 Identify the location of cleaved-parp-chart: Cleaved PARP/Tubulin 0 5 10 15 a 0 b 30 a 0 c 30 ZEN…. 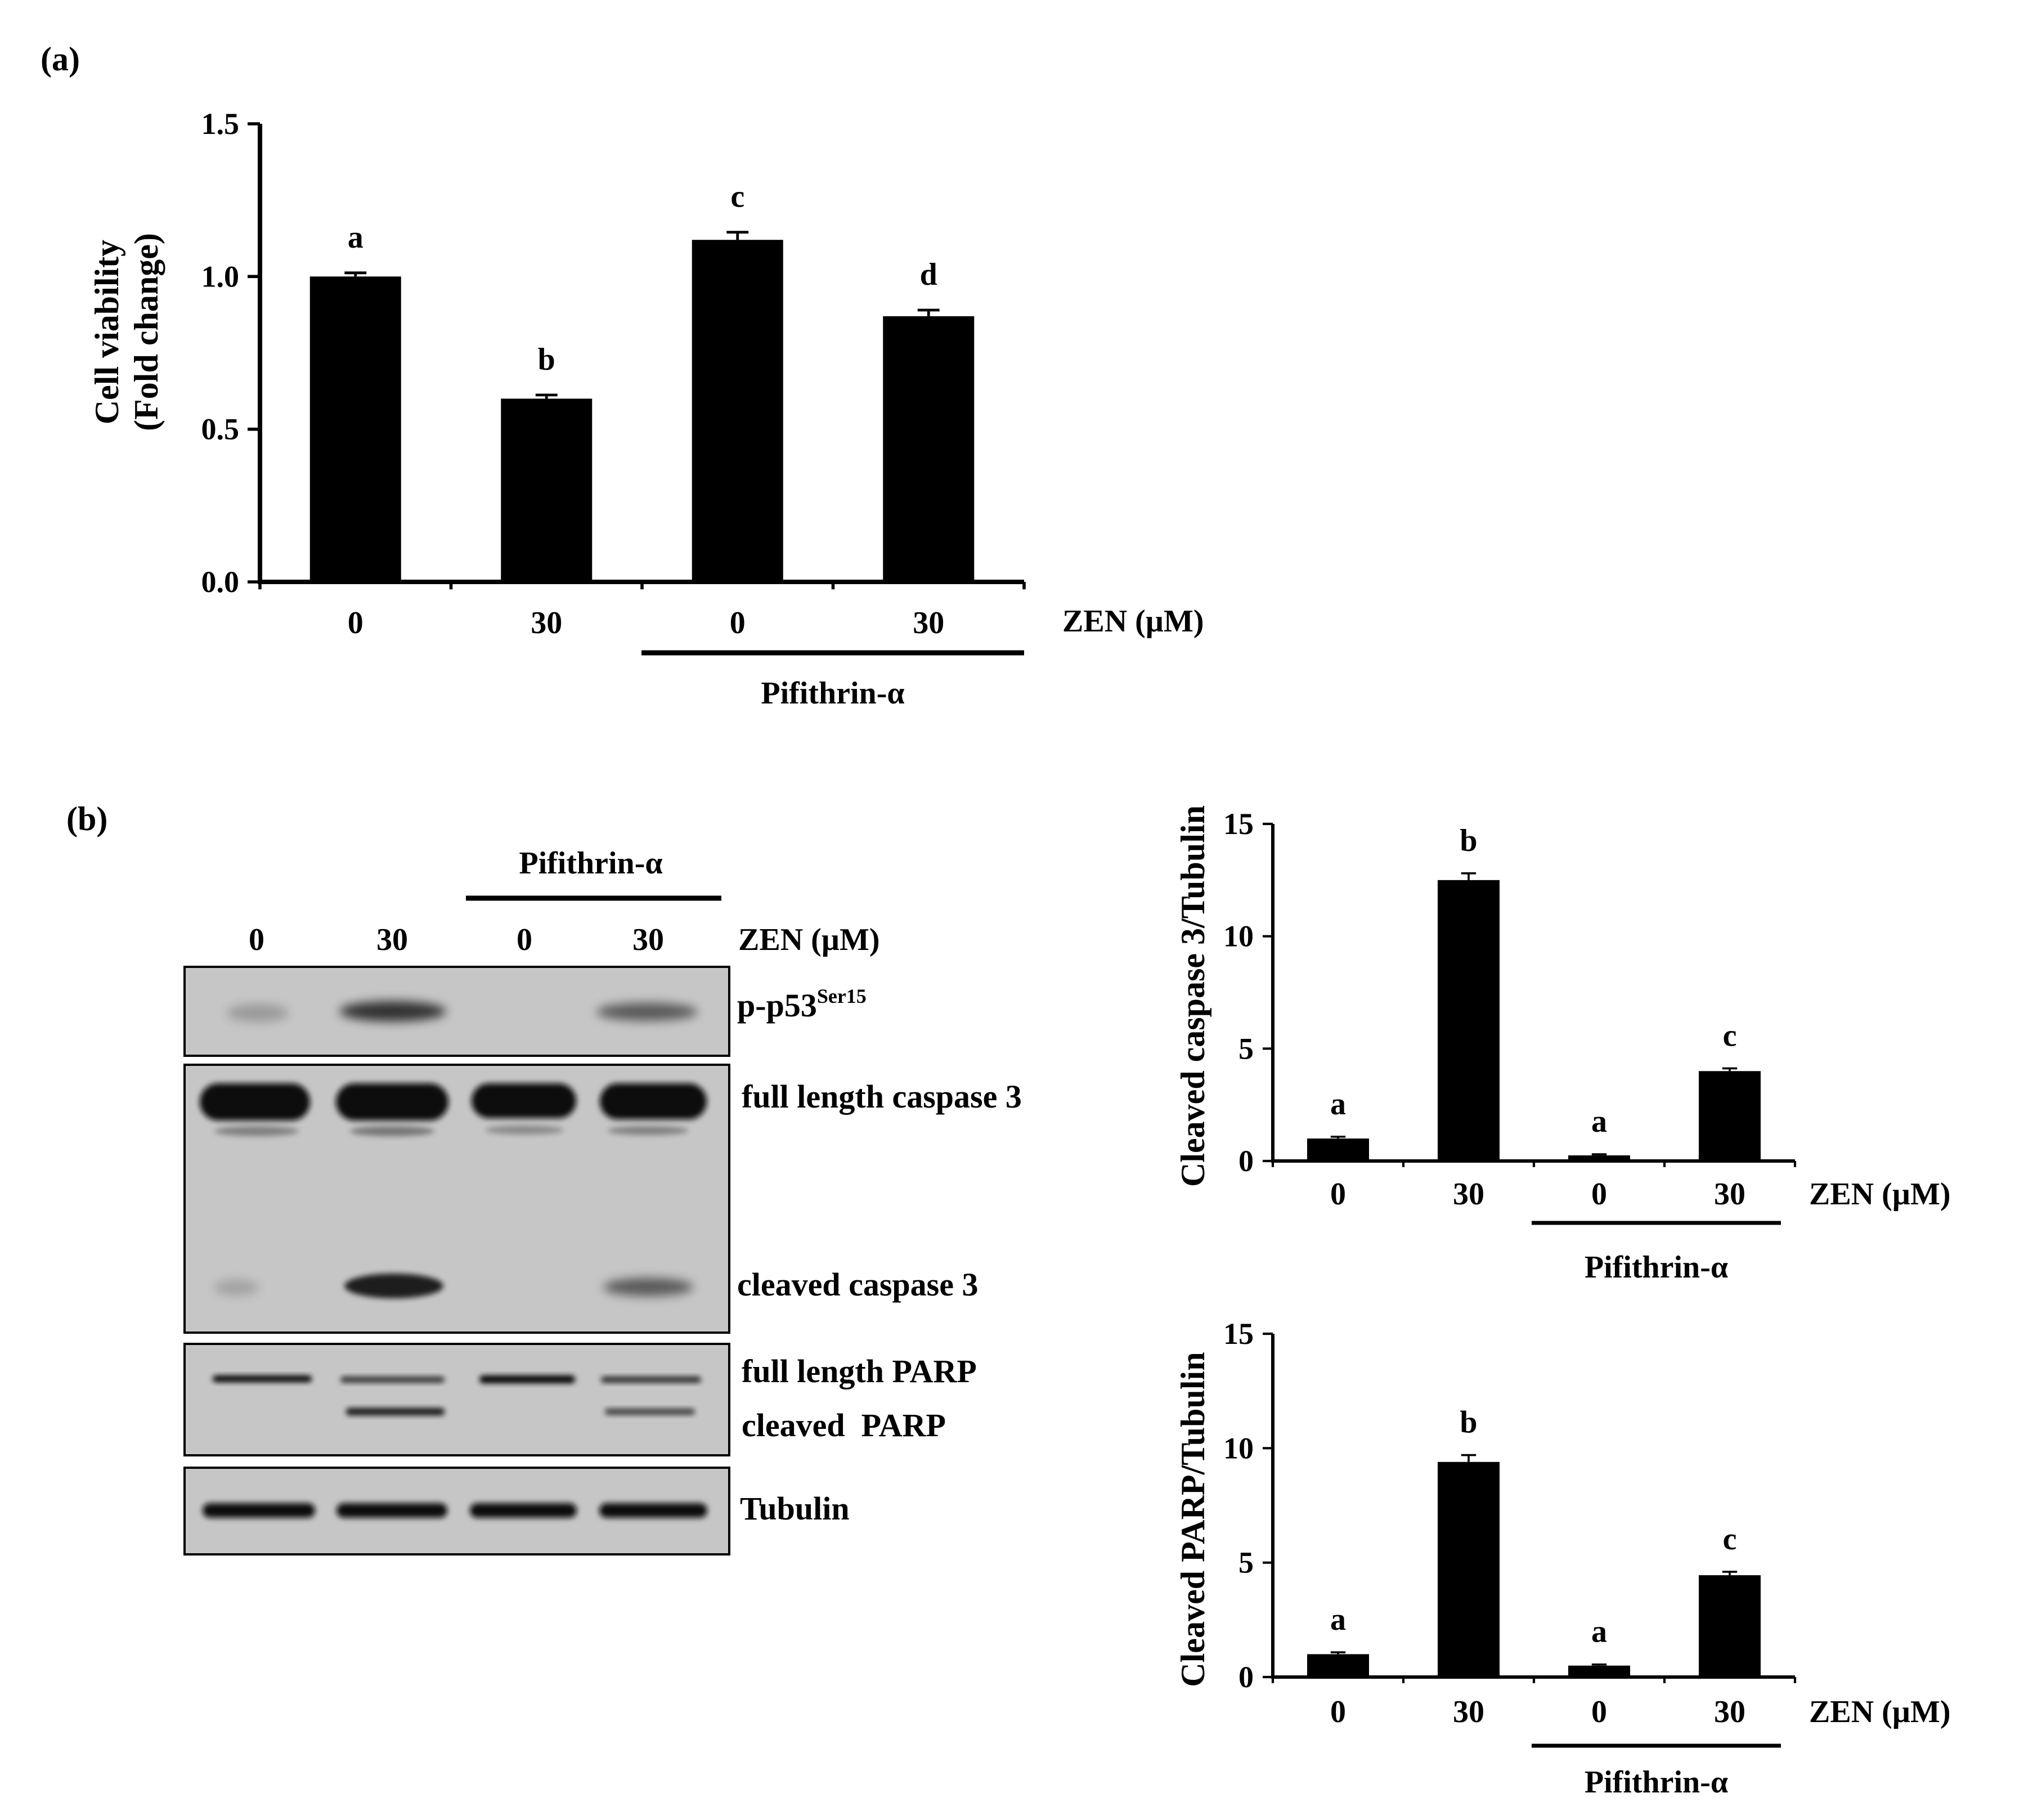
(1562, 1558).